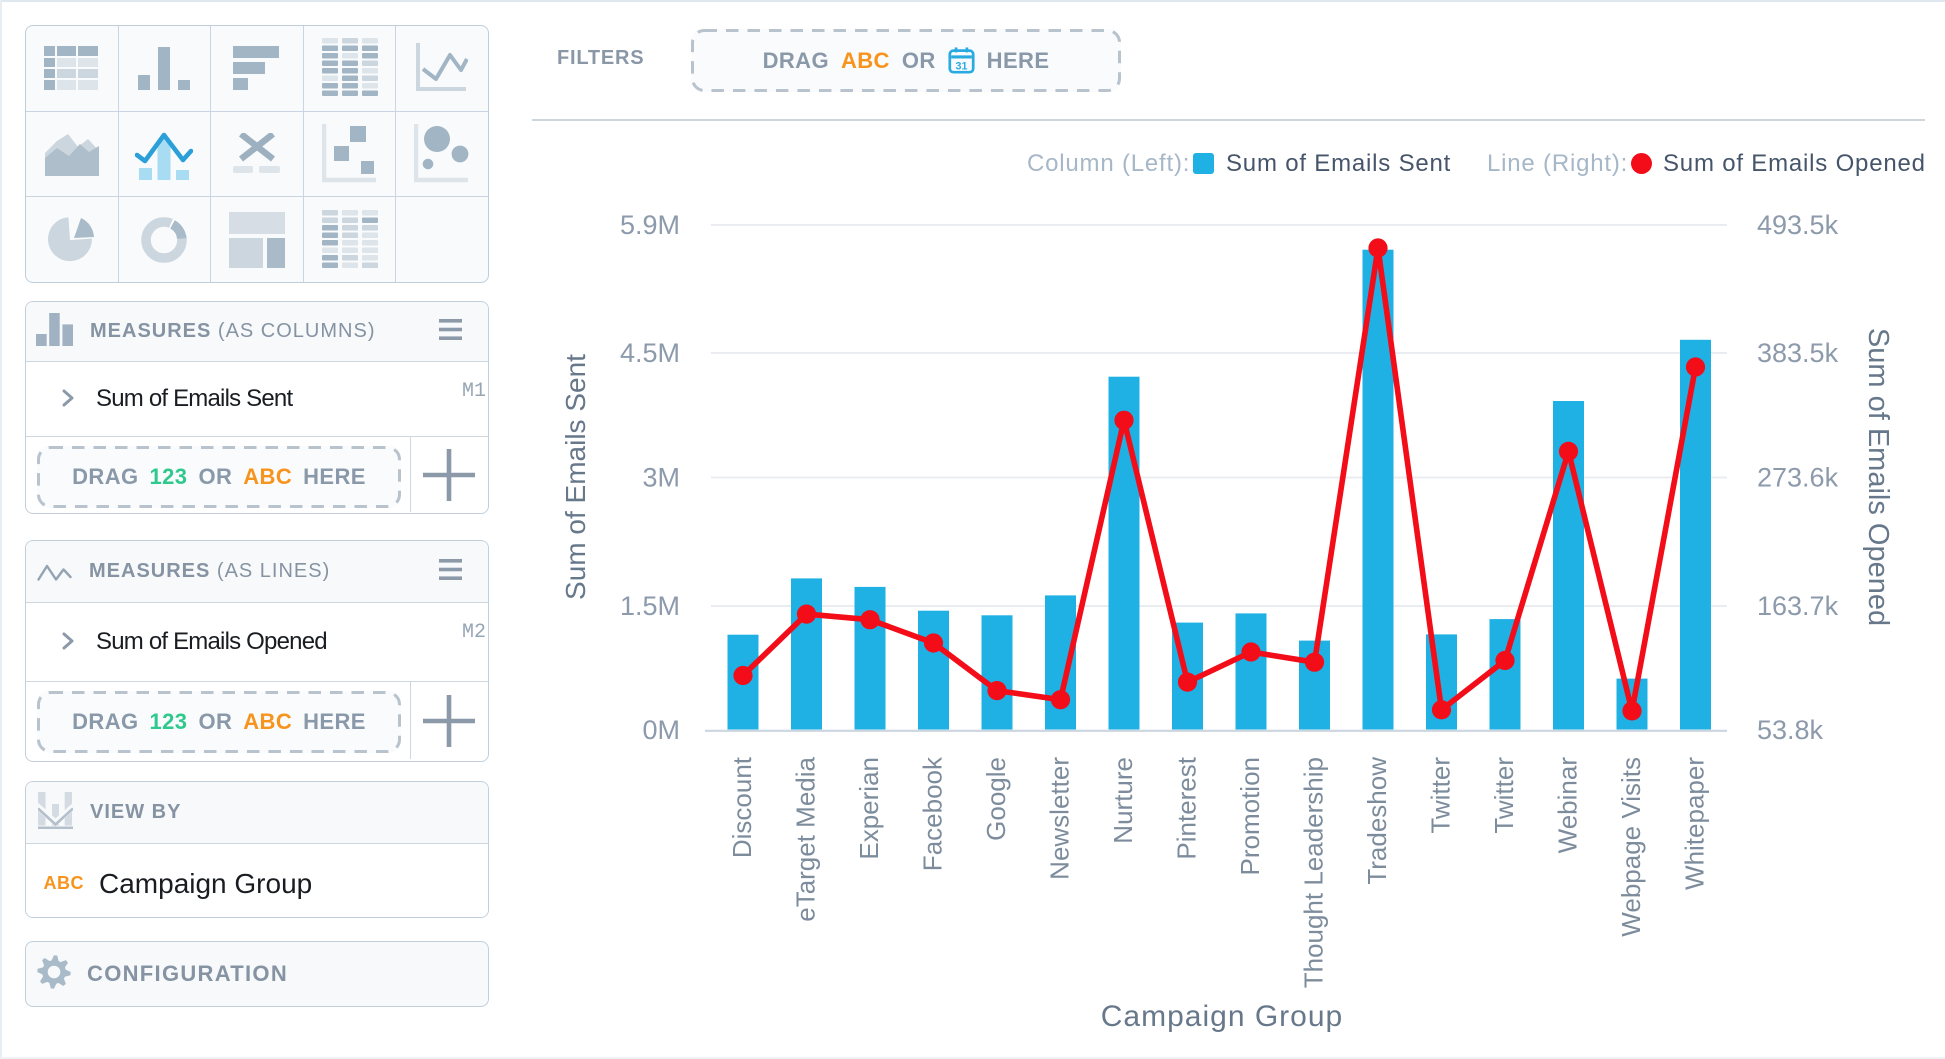 The image size is (1945, 1059). Describe the element at coordinates (1798, 225) in the screenshot. I see `svg-text: 493.5k` at that location.